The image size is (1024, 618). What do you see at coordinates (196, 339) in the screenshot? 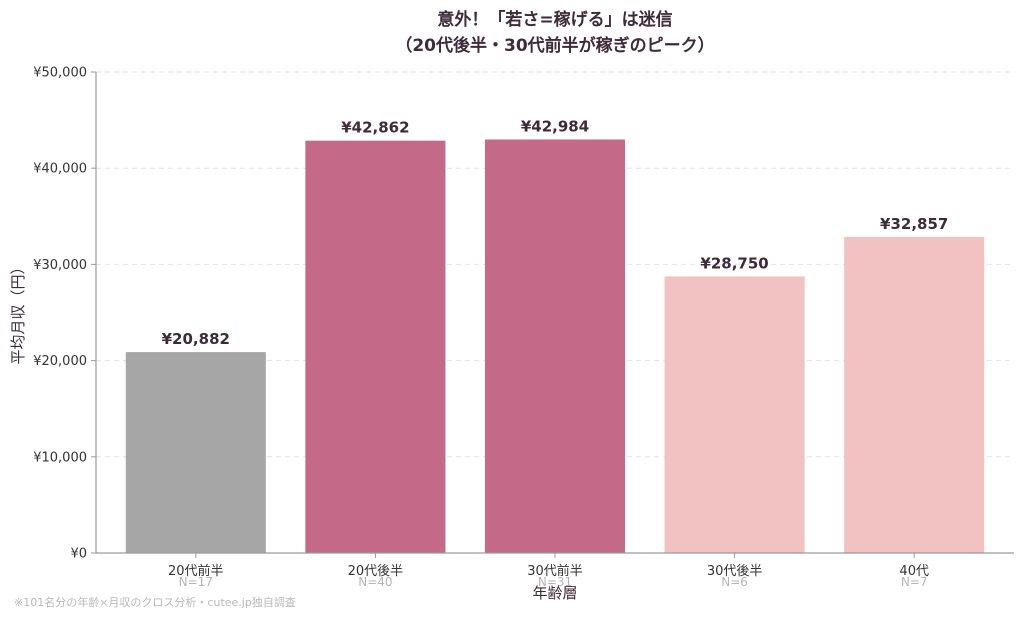
I see `bar-value-label: ¥20,882` at bounding box center [196, 339].